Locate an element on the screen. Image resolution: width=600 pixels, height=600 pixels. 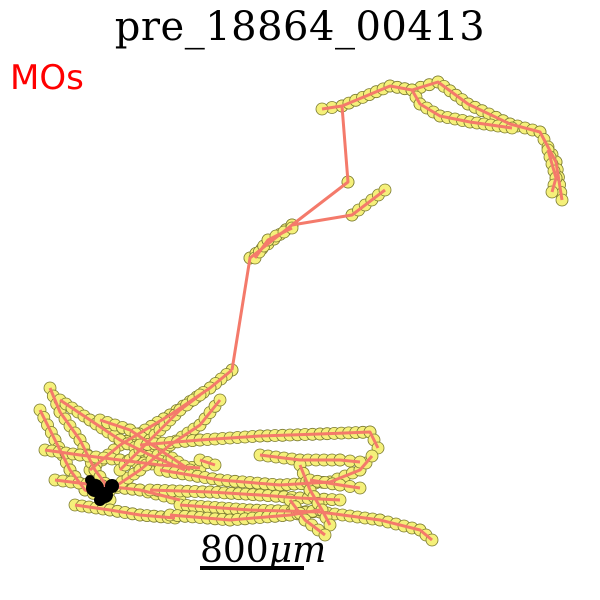
figure-title: pre_18864_00413 is located at coordinates (300, 27).